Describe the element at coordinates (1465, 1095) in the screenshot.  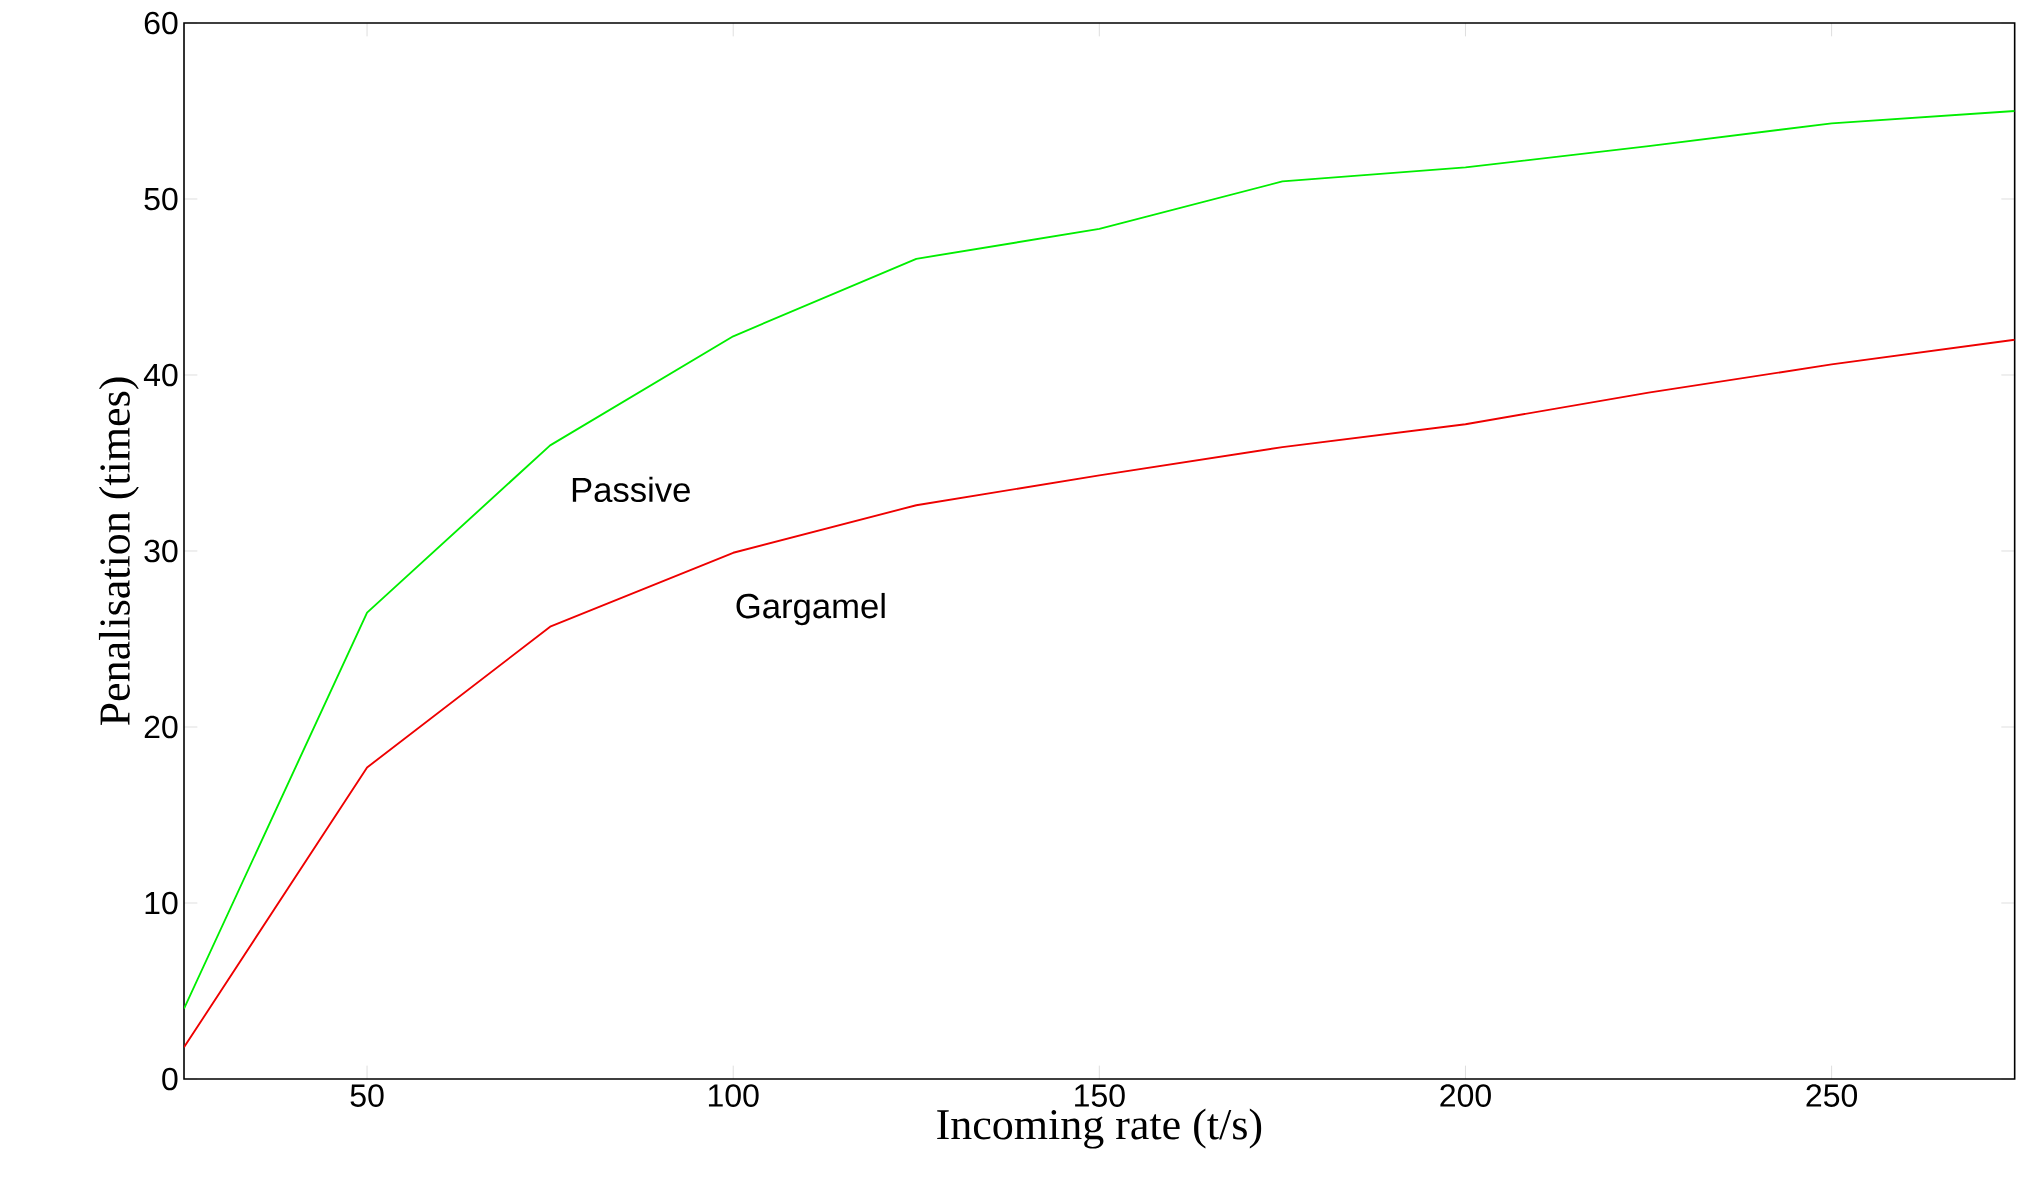
I see `x-tick-label: 200` at that location.